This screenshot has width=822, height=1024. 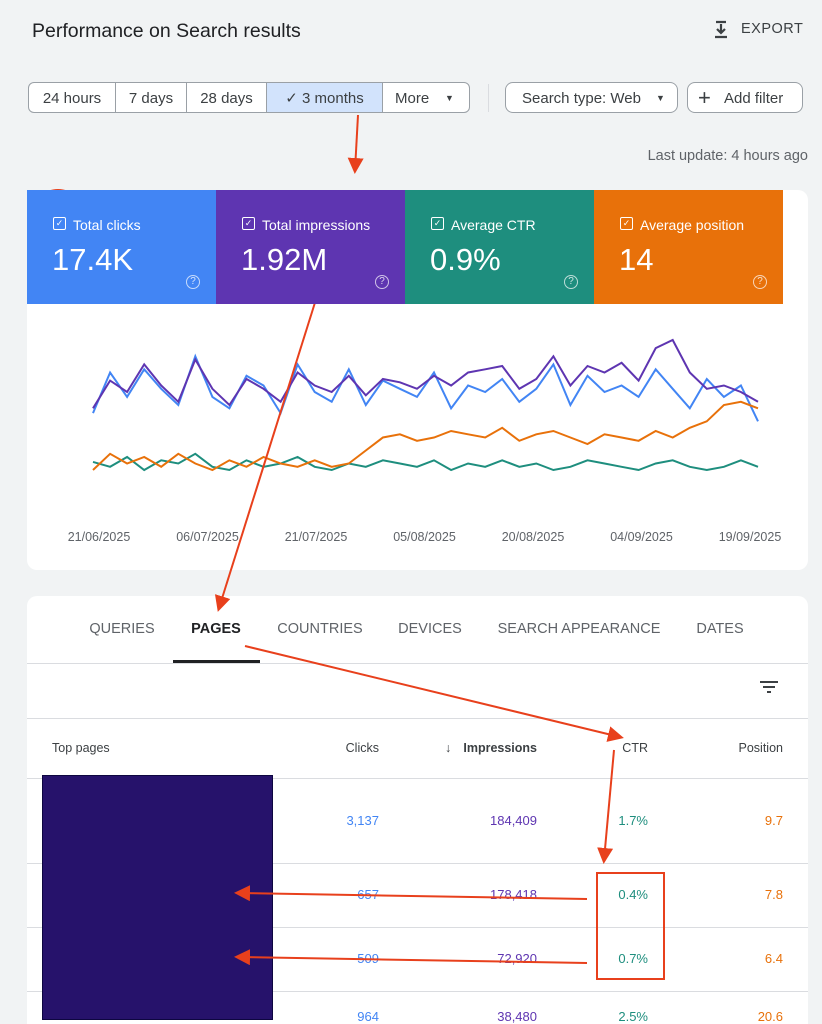 I want to click on tab: COUNTRIES, so click(x=320, y=629).